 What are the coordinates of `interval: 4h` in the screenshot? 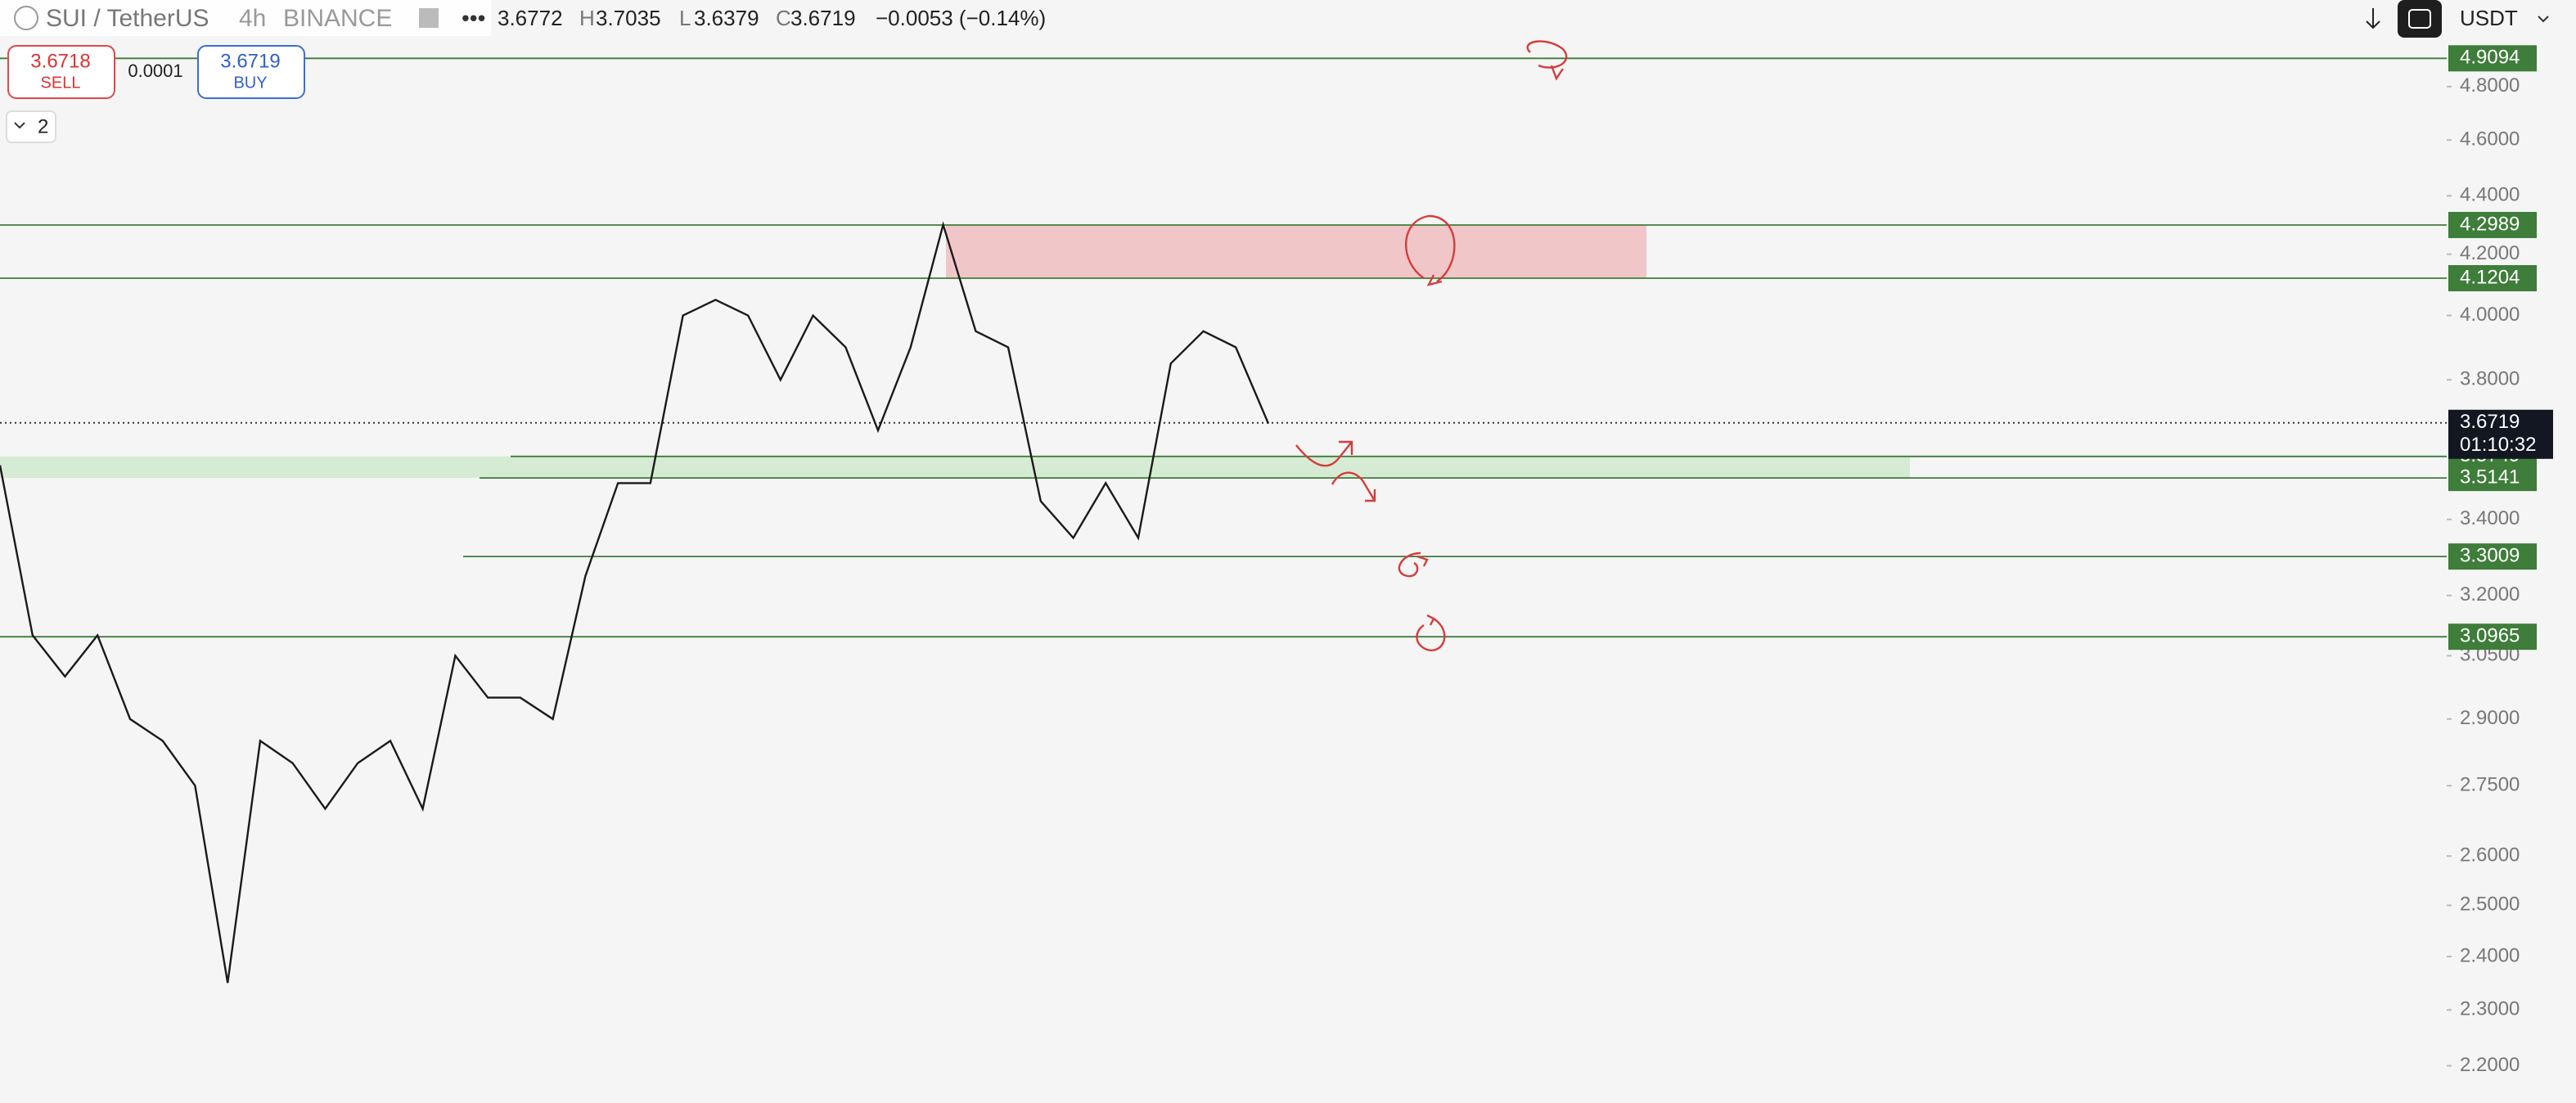 It's located at (252, 18).